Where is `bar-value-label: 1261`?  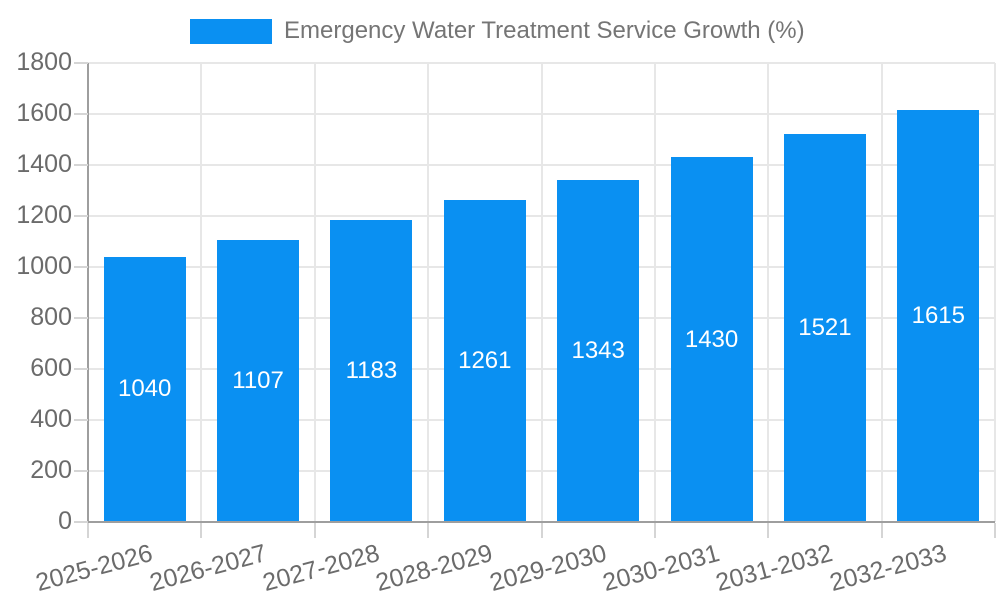
bar-value-label: 1261 is located at coordinates (485, 361).